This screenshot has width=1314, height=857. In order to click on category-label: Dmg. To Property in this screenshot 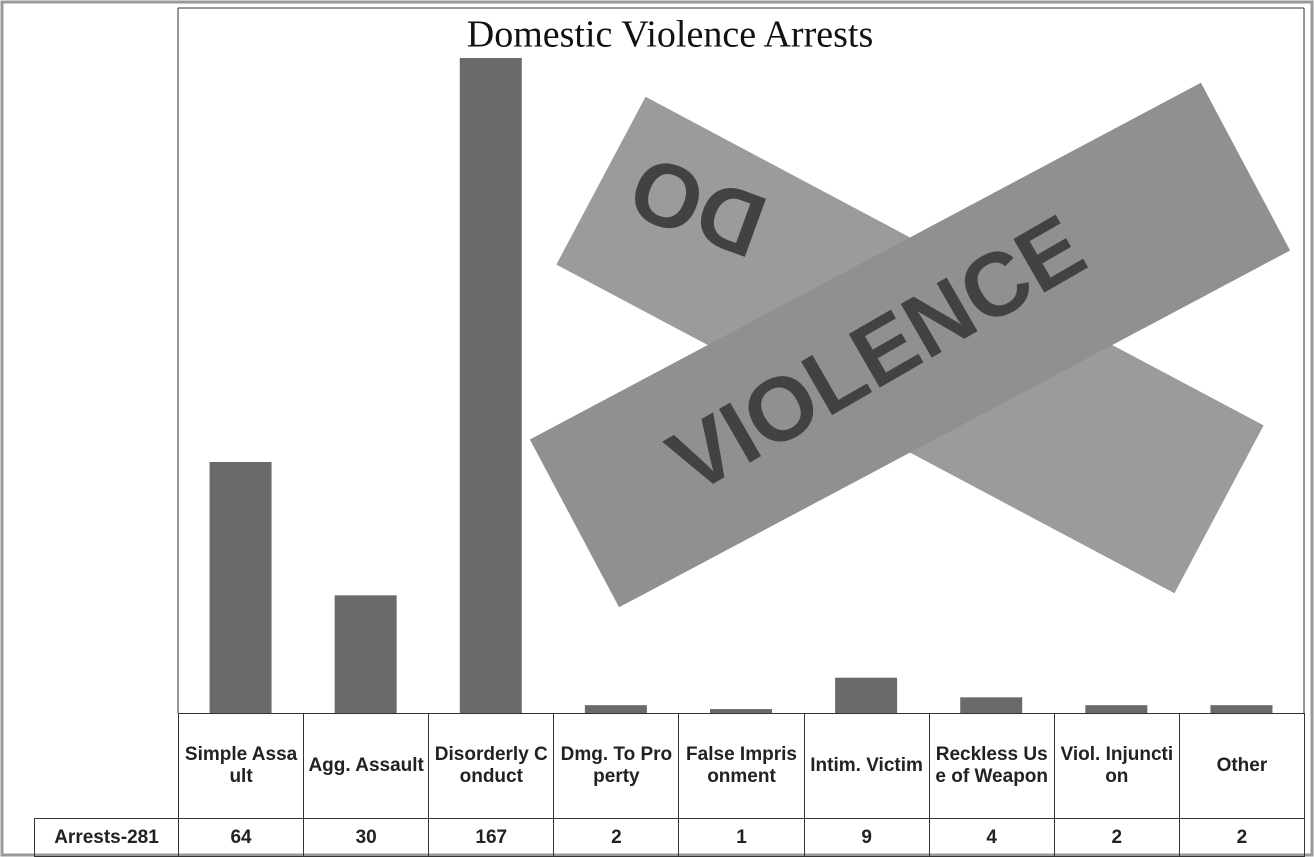, I will do `click(616, 766)`.